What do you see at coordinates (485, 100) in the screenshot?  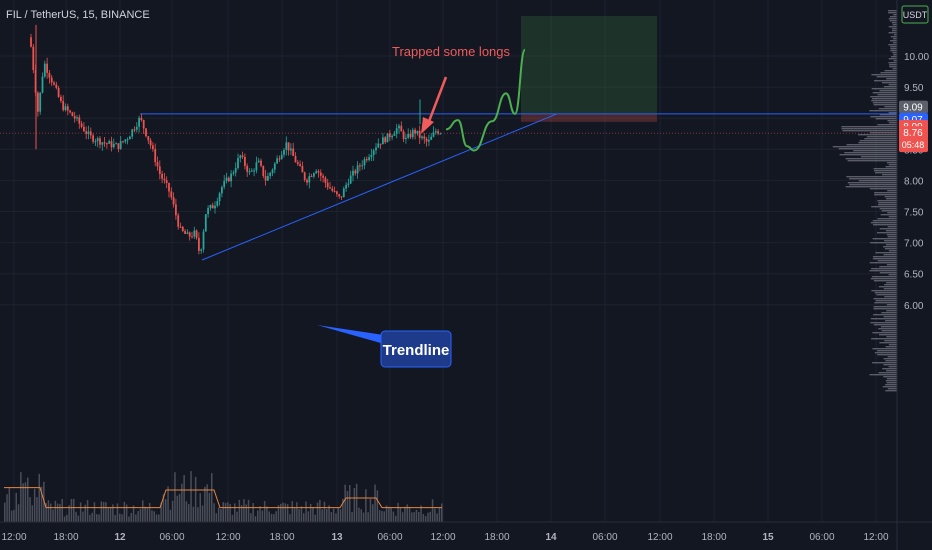 I see `forecast-line` at bounding box center [485, 100].